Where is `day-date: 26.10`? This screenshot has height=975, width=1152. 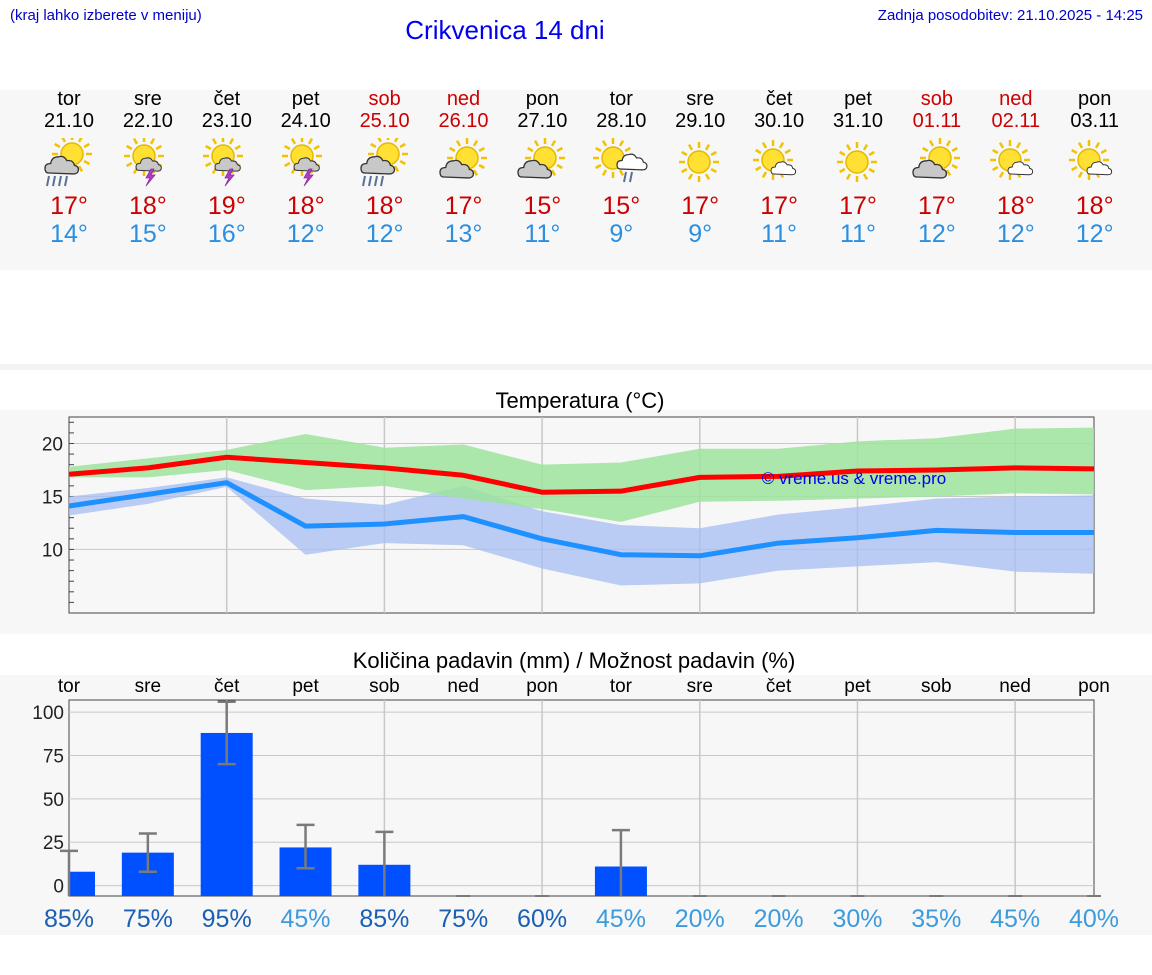 day-date: 26.10 is located at coordinates (463, 121).